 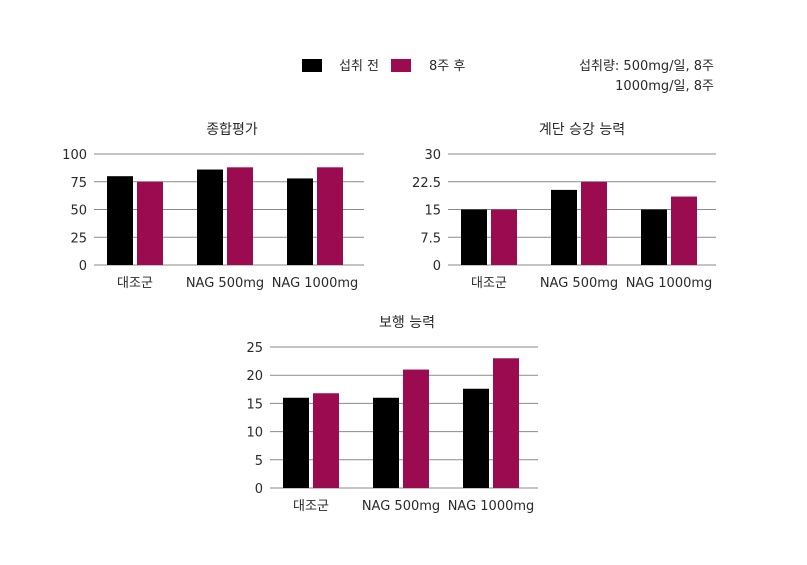 What do you see at coordinates (426, 183) in the screenshot?
I see `y-tick-label: 22.5` at bounding box center [426, 183].